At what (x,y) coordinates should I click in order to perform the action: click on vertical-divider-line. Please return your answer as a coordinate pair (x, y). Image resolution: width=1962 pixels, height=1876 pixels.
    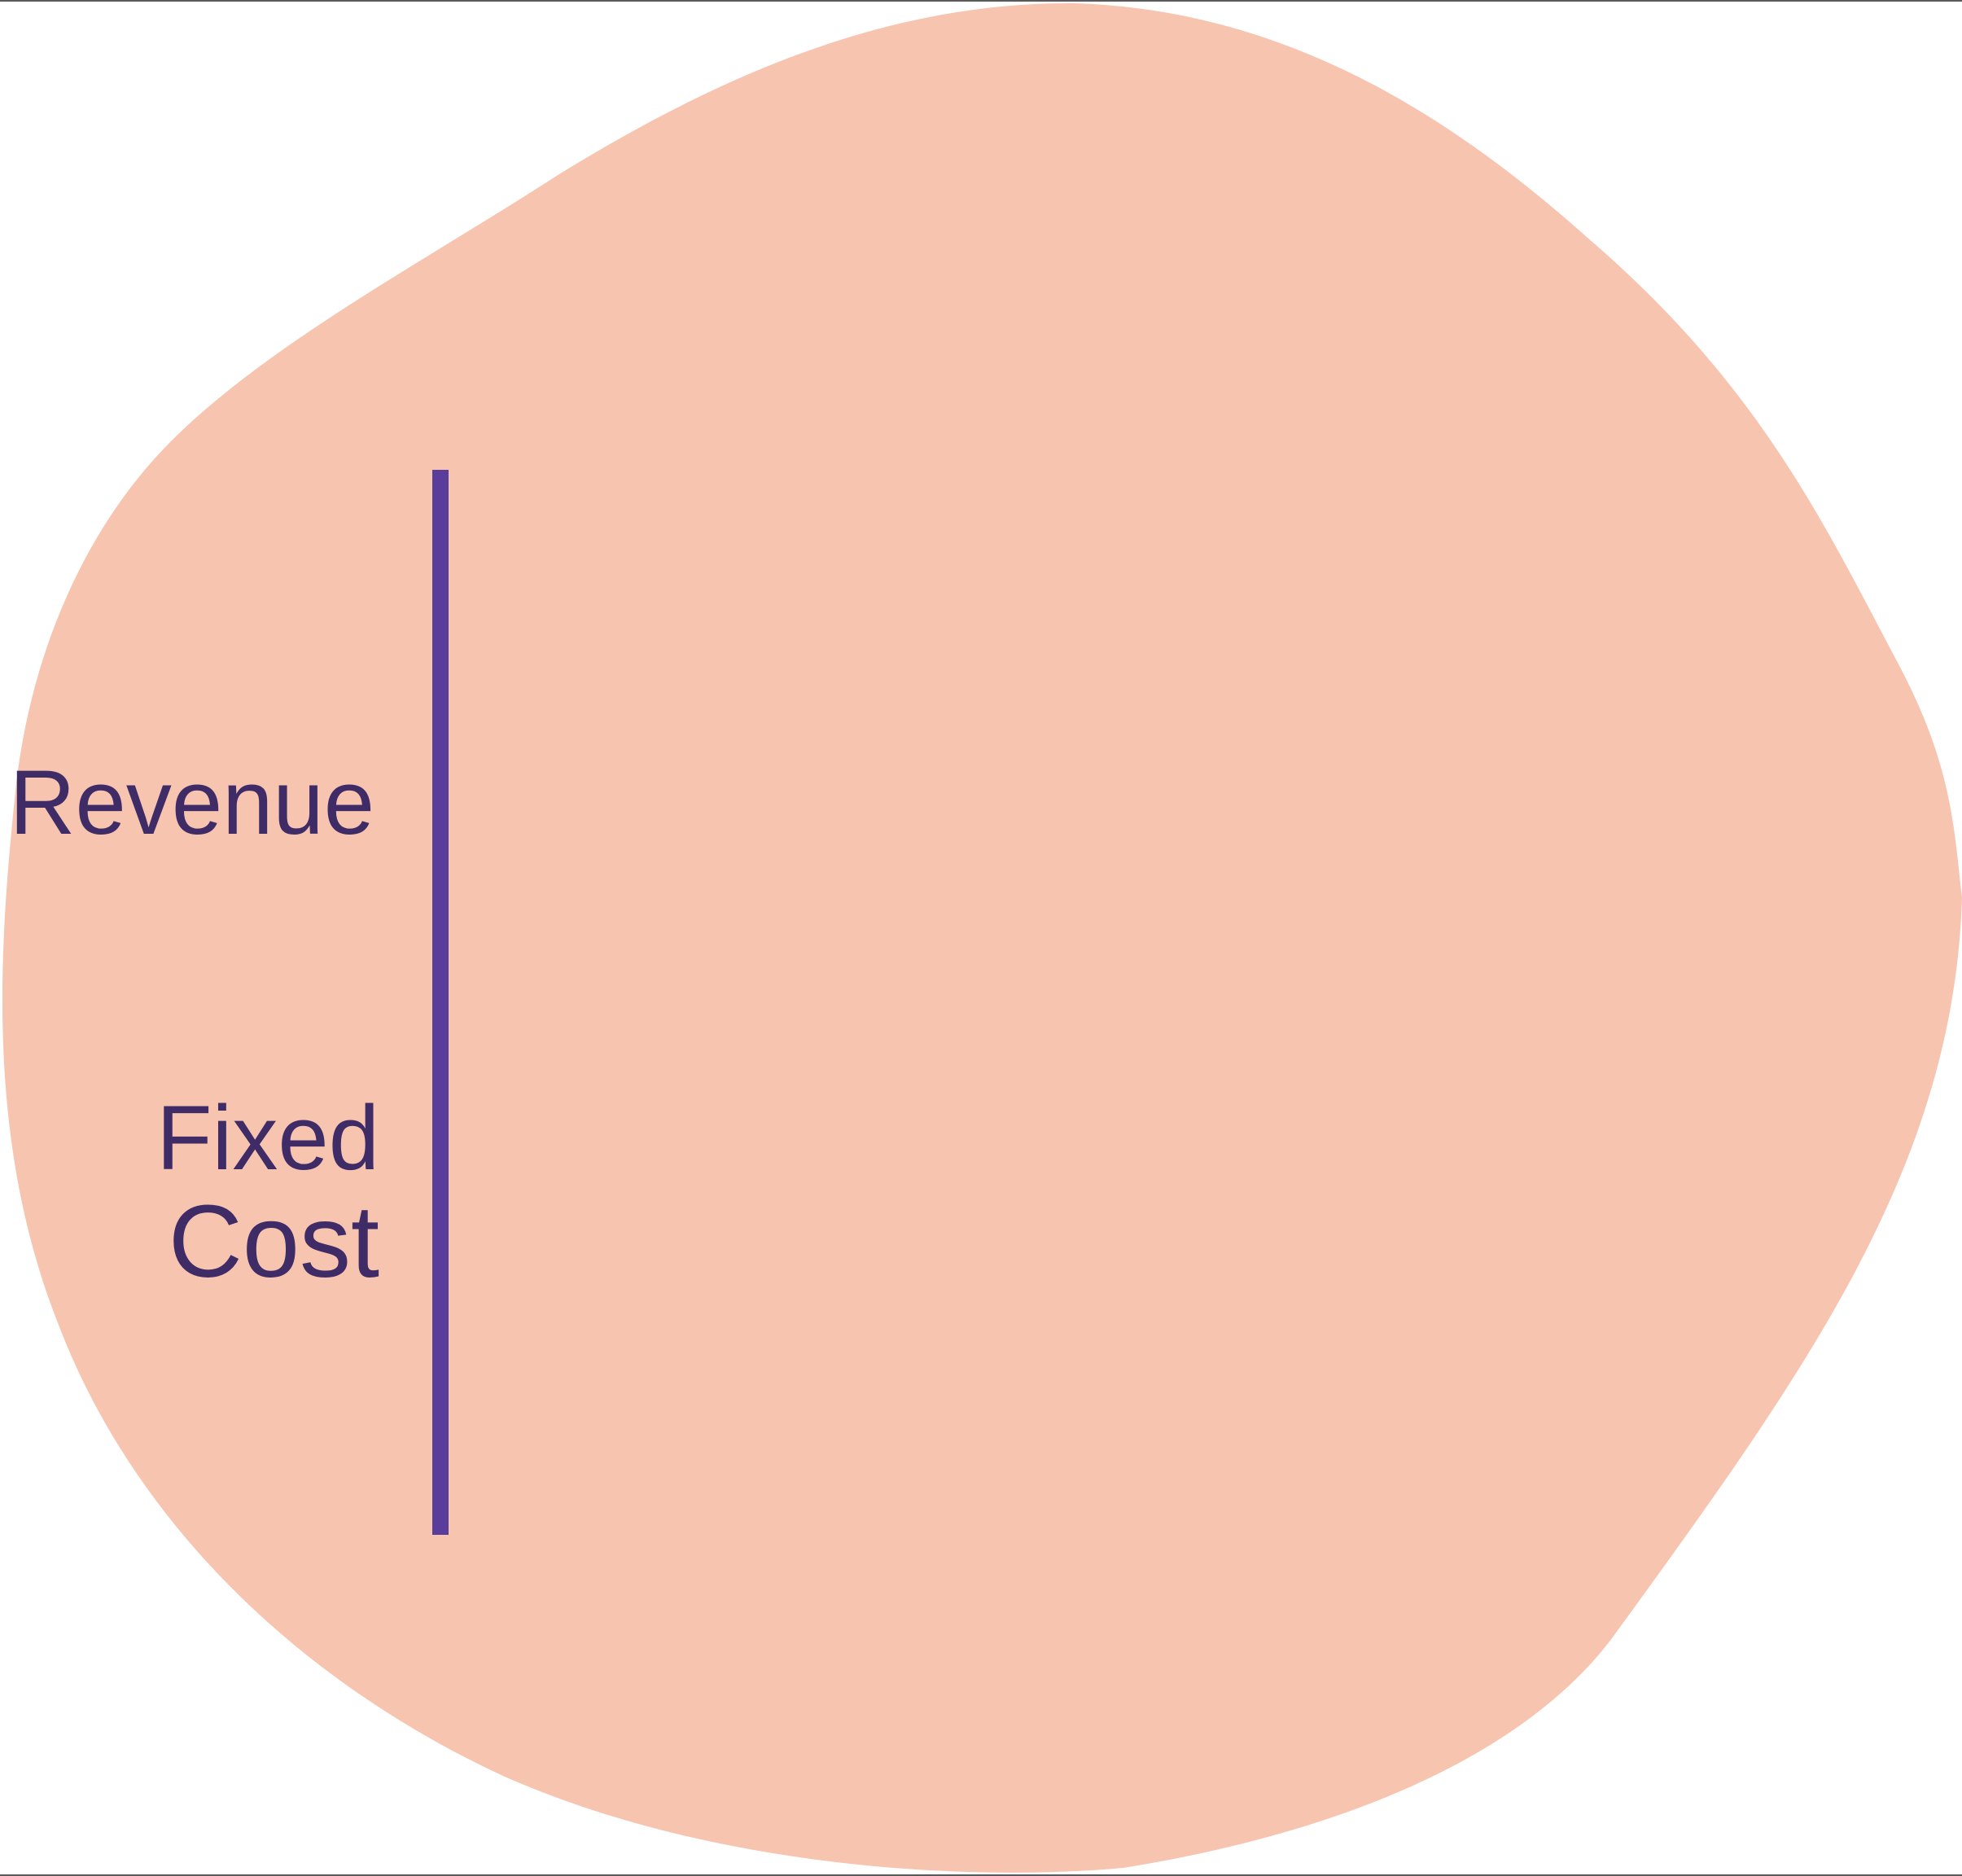
    Looking at the image, I should click on (440, 1003).